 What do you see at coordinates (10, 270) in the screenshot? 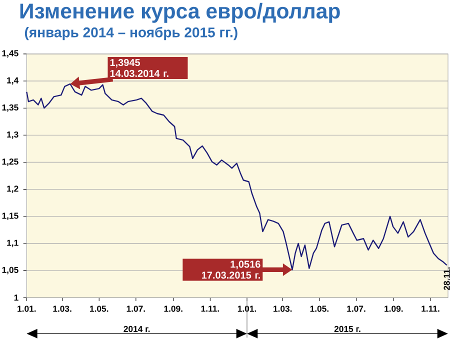
I see `y-tick-label: 1,05` at bounding box center [10, 270].